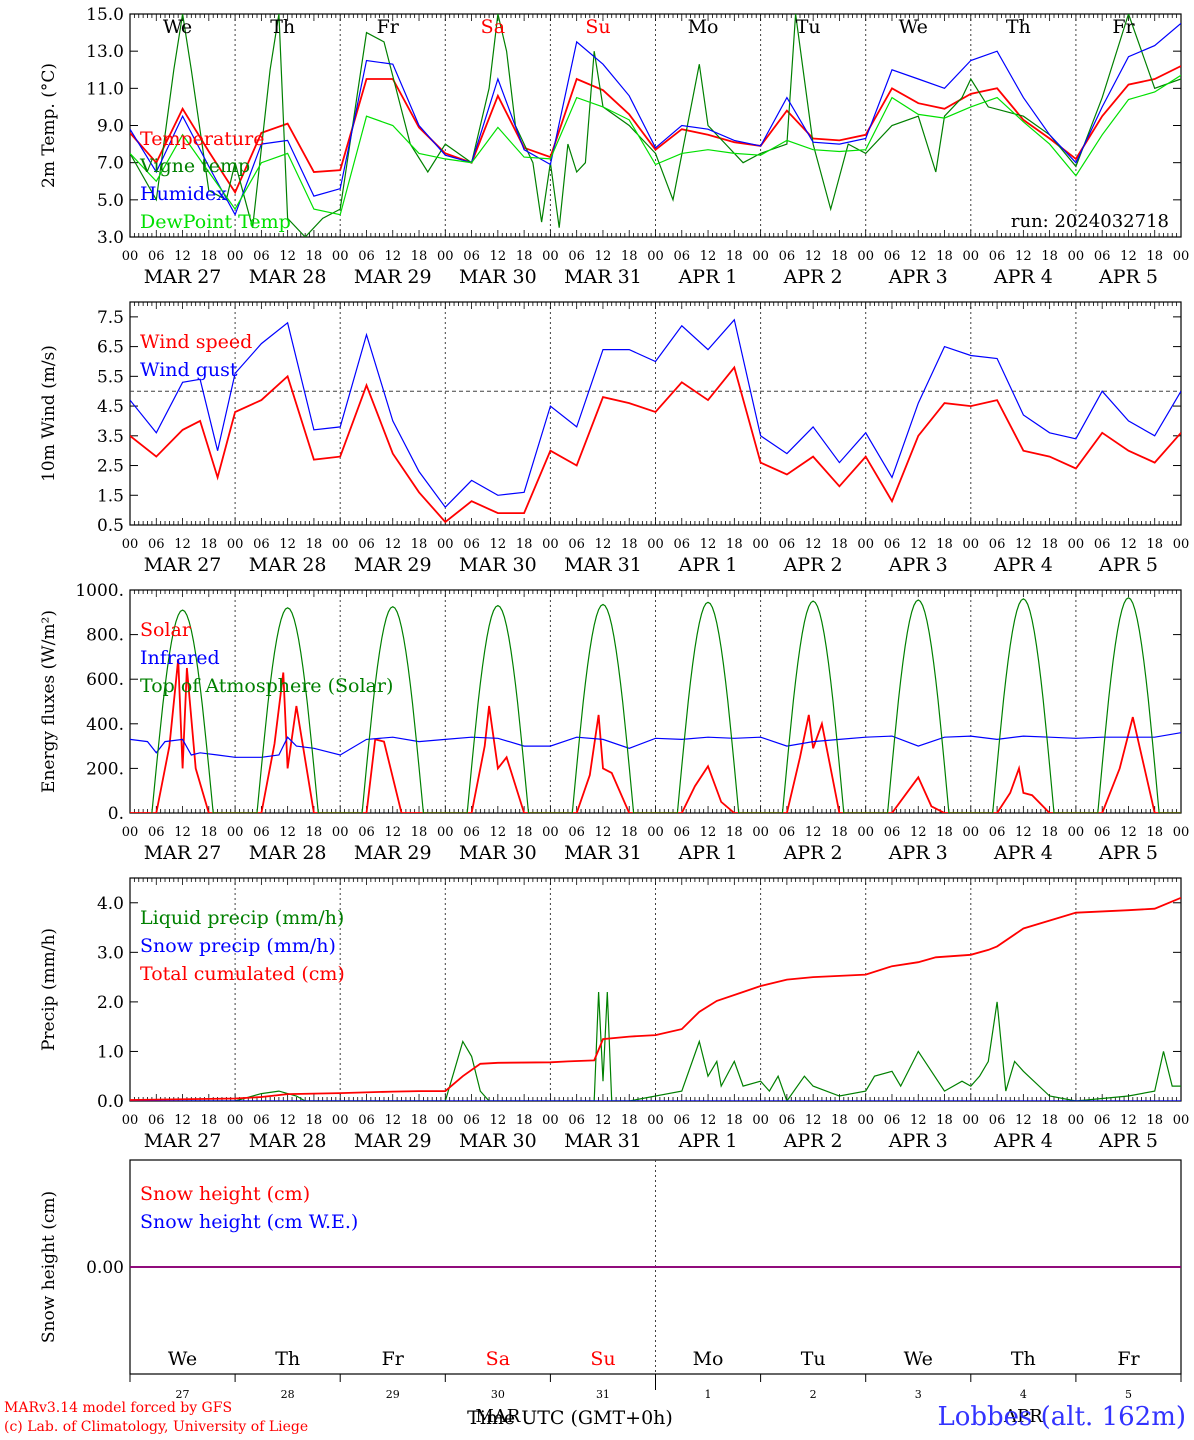 Image resolution: width=1194 pixels, height=1440 pixels. Describe the element at coordinates (708, 1359) in the screenshot. I see `weekday-label-6: Mo` at that location.